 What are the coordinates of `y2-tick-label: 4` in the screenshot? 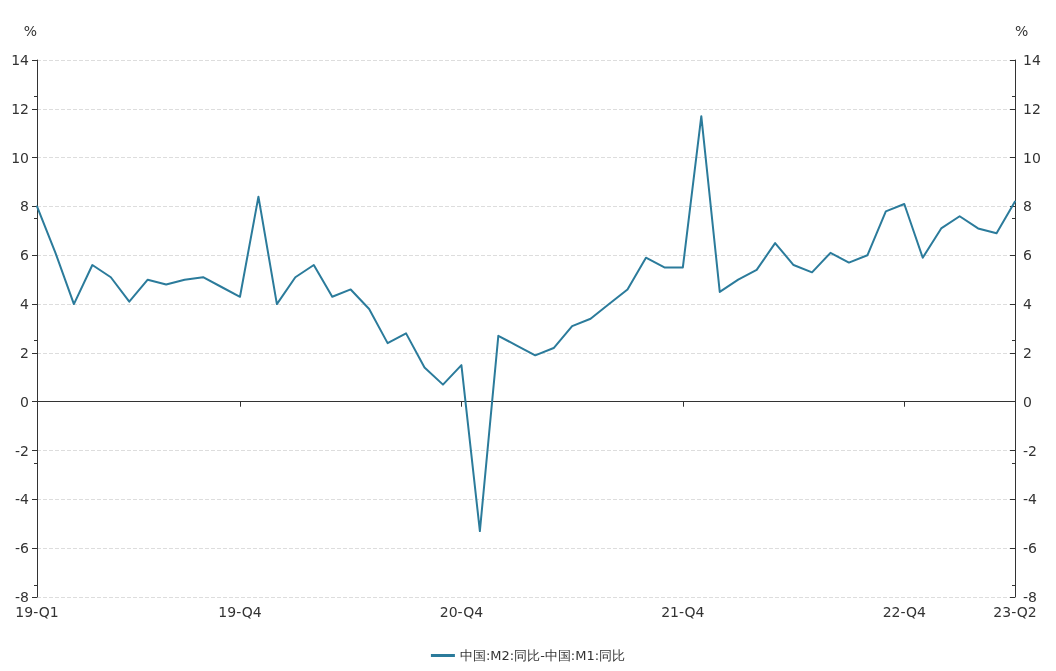 It's located at (1027, 304).